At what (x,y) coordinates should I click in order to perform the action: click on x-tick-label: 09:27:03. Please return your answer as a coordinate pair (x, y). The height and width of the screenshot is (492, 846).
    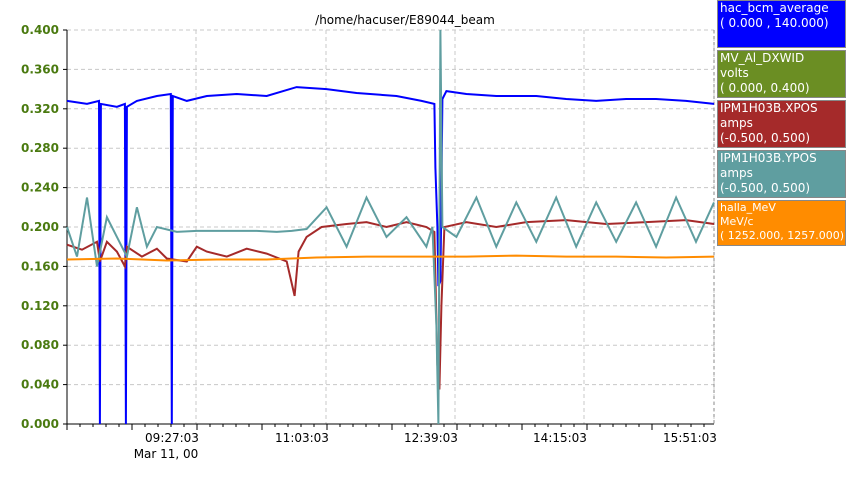
    Looking at the image, I should click on (172, 438).